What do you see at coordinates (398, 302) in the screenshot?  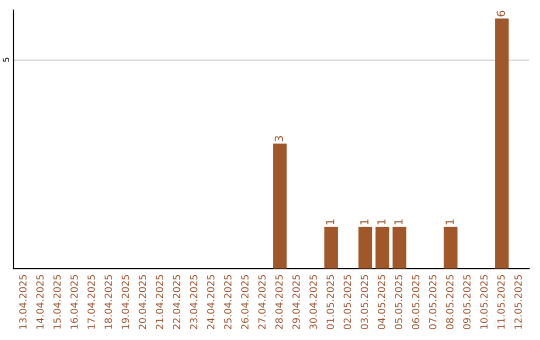 I see `x-tick-label: 05.05.2025` at bounding box center [398, 302].